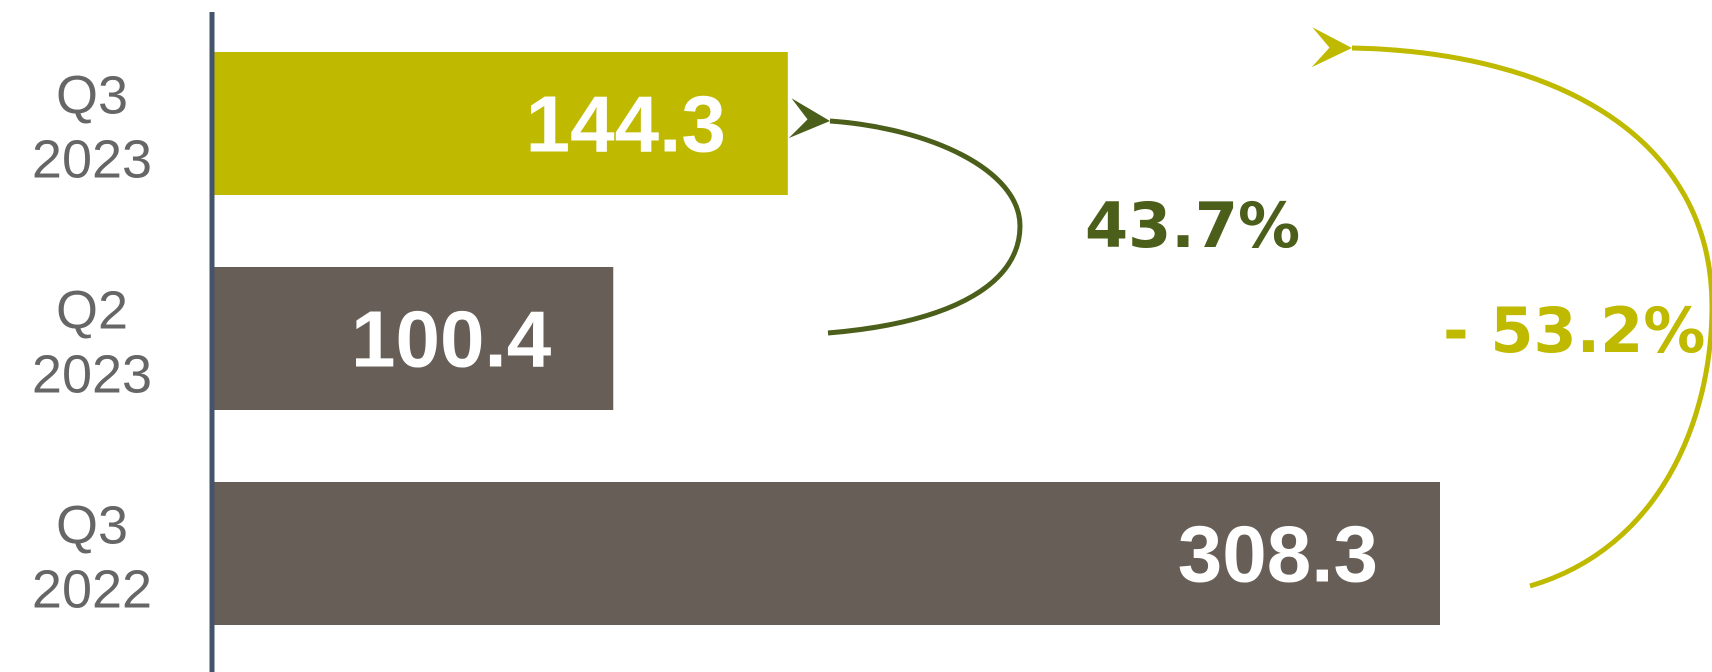  Describe the element at coordinates (905, 217) in the screenshot. I see `change-arrow-q2-to-q3` at that location.